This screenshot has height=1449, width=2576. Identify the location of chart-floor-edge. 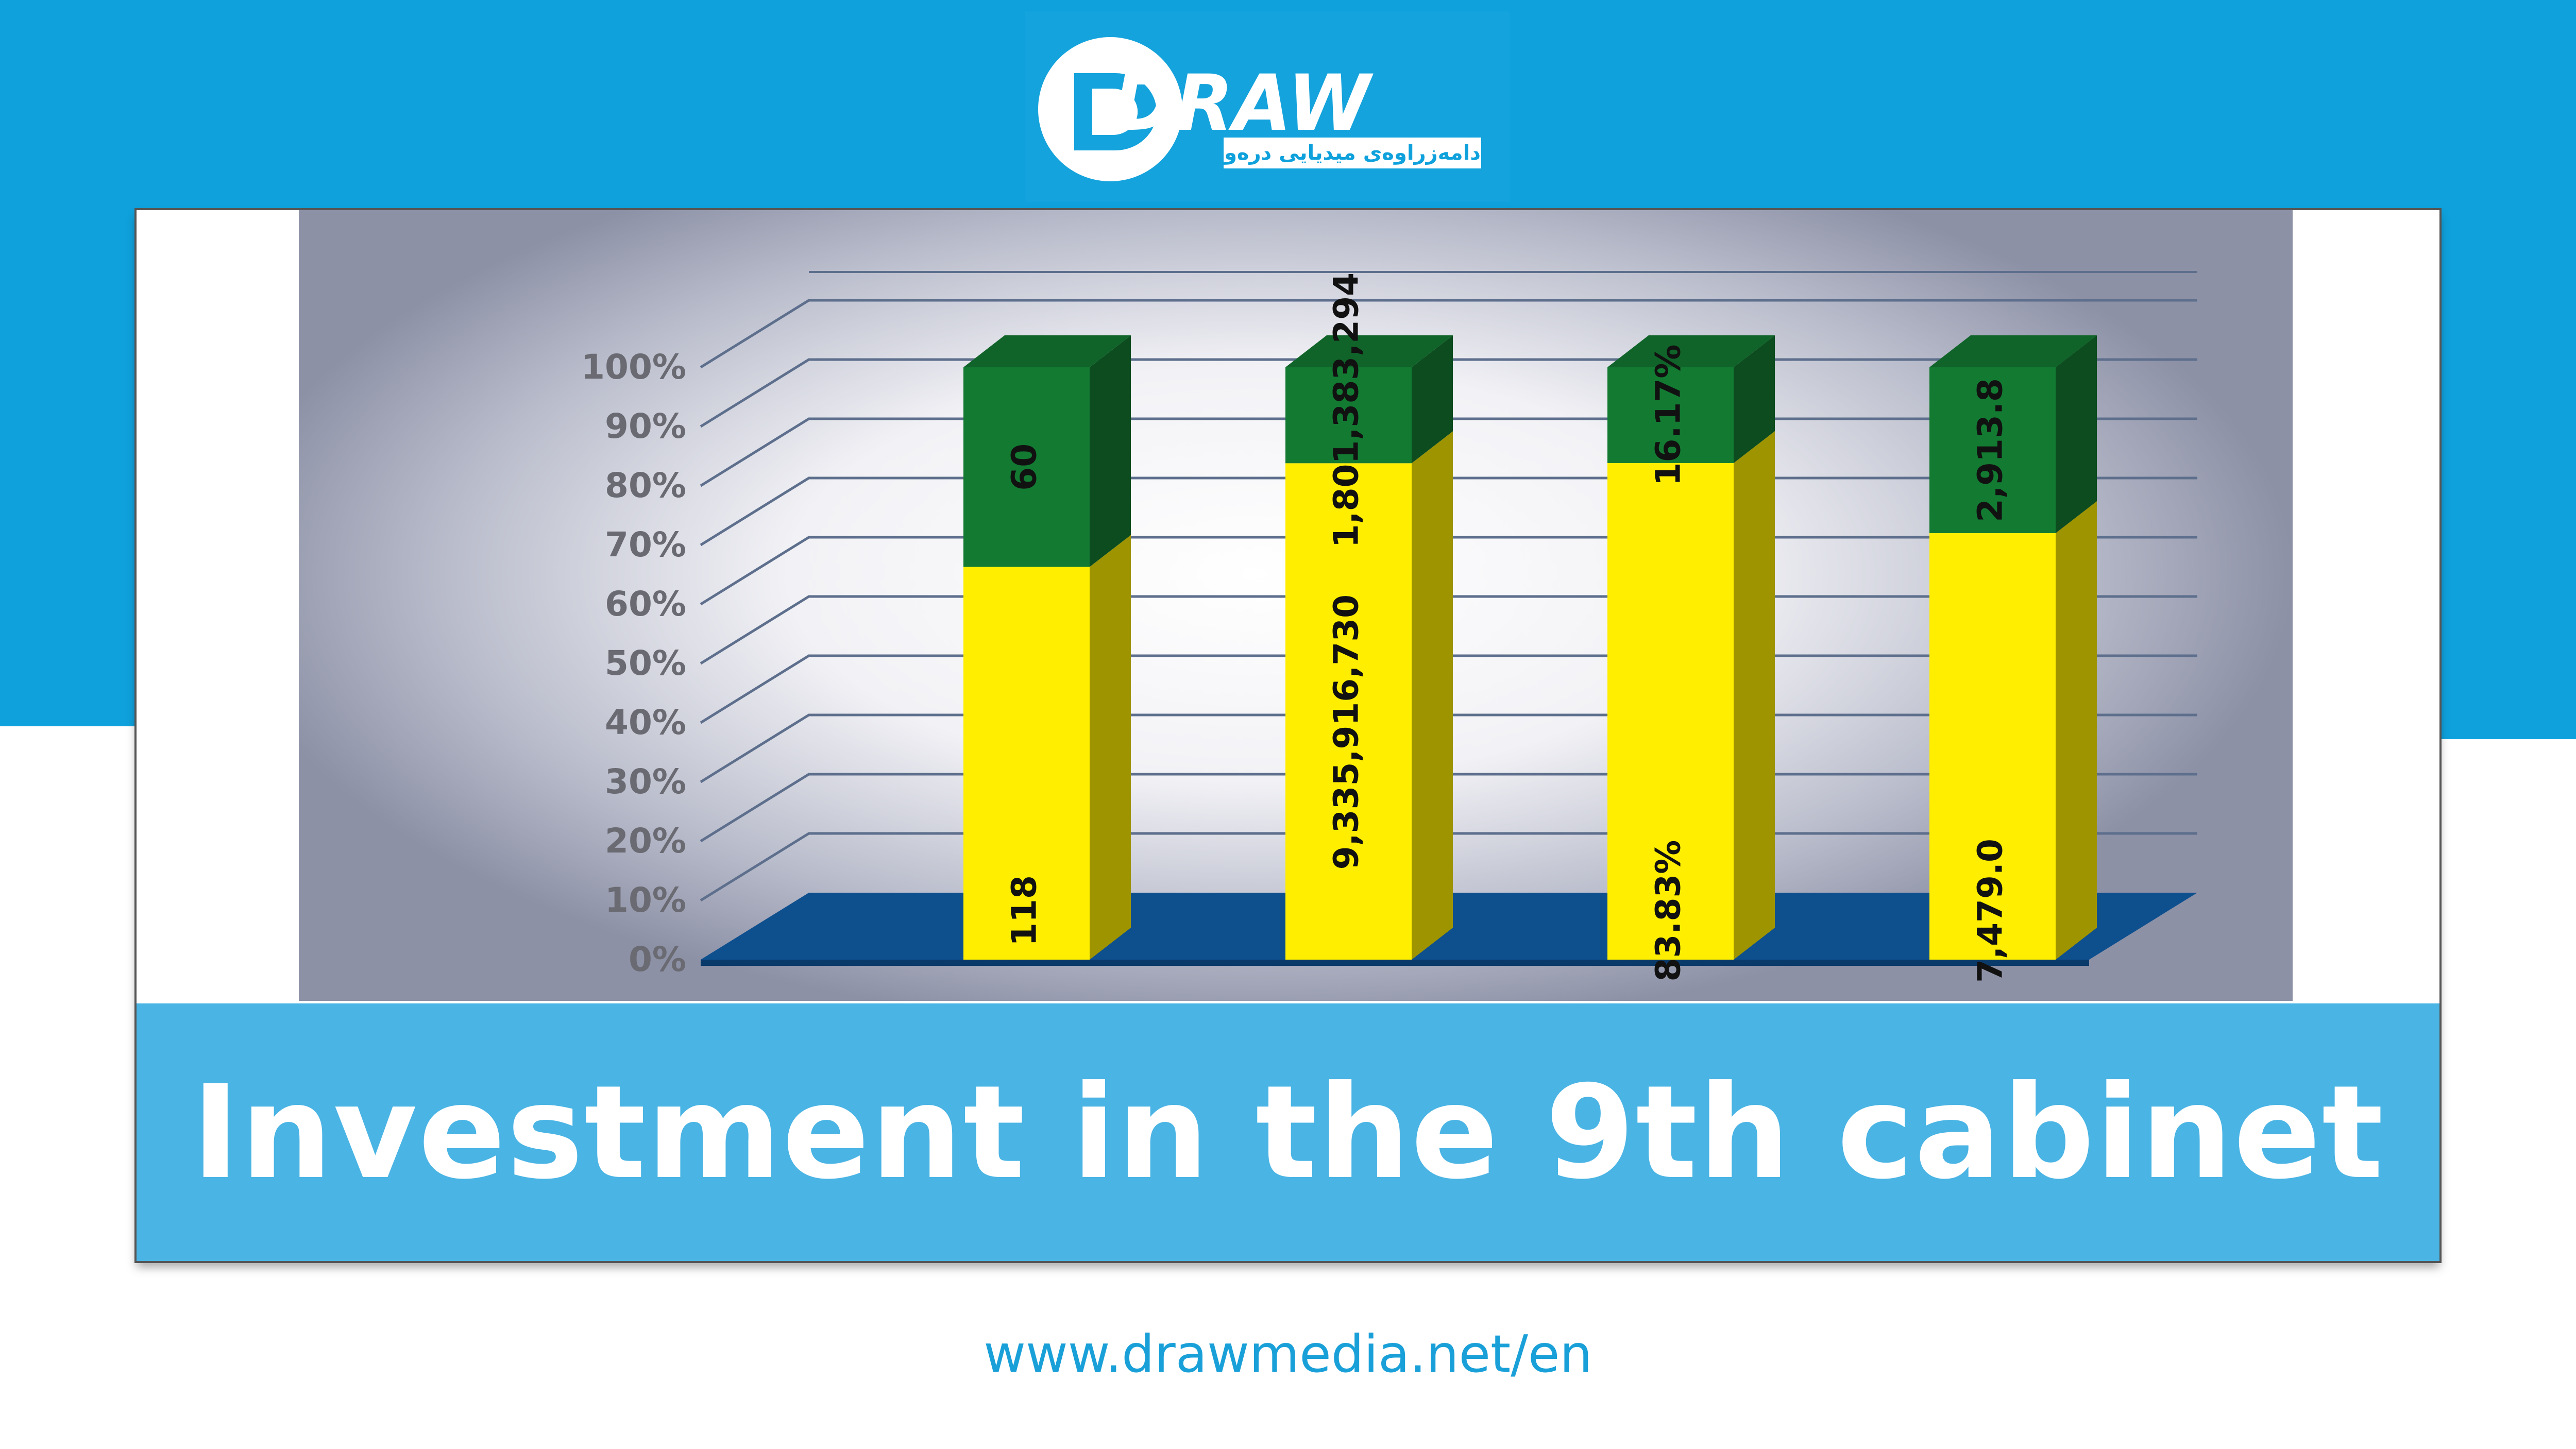
(1395, 963).